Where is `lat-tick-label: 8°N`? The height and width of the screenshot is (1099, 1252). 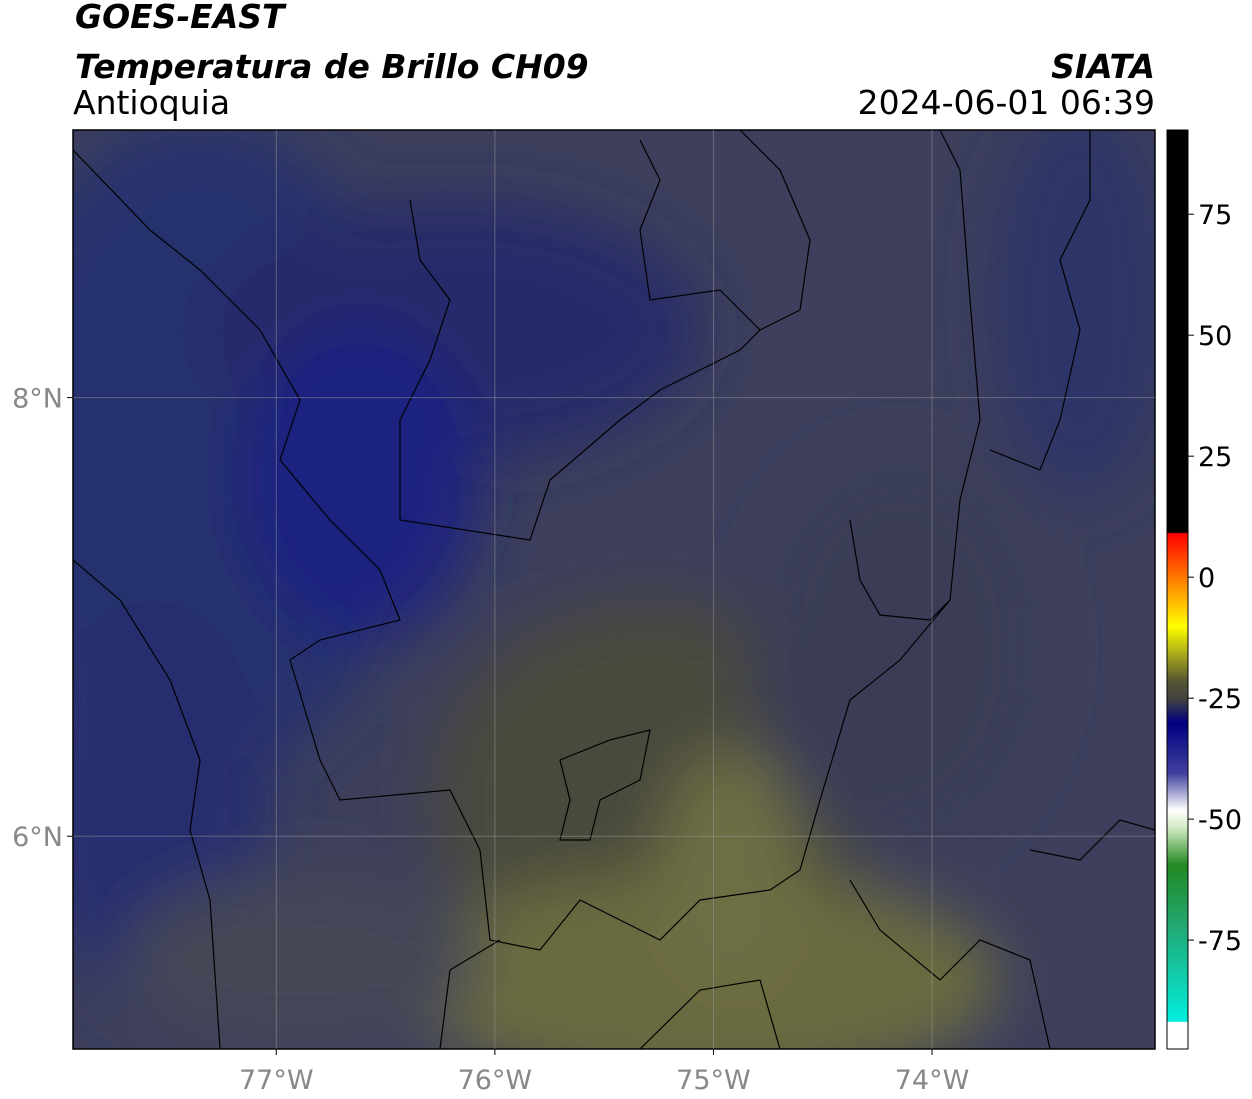 lat-tick-label: 8°N is located at coordinates (37, 399).